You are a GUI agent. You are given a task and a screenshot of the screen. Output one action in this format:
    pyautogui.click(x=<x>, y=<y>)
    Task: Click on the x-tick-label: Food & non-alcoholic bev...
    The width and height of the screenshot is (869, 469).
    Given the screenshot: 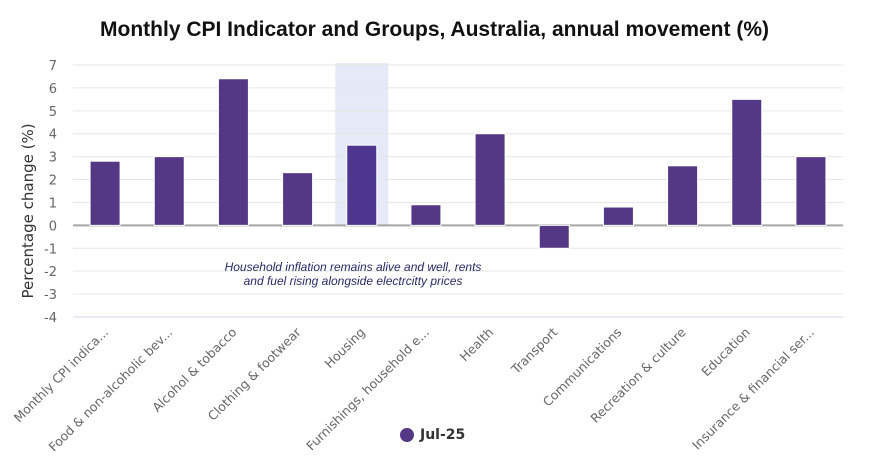 What is the action you would take?
    pyautogui.click(x=110, y=390)
    